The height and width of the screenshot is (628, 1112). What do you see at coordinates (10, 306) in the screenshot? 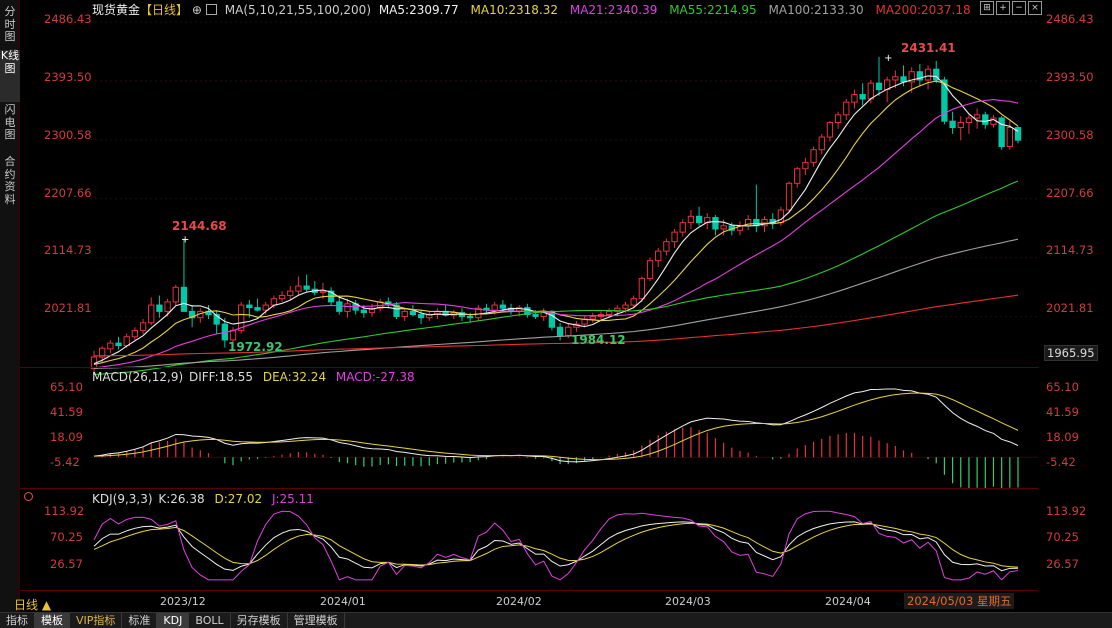
I see `sidebar: 分时图 K线图 闪电图 合约资料` at bounding box center [10, 306].